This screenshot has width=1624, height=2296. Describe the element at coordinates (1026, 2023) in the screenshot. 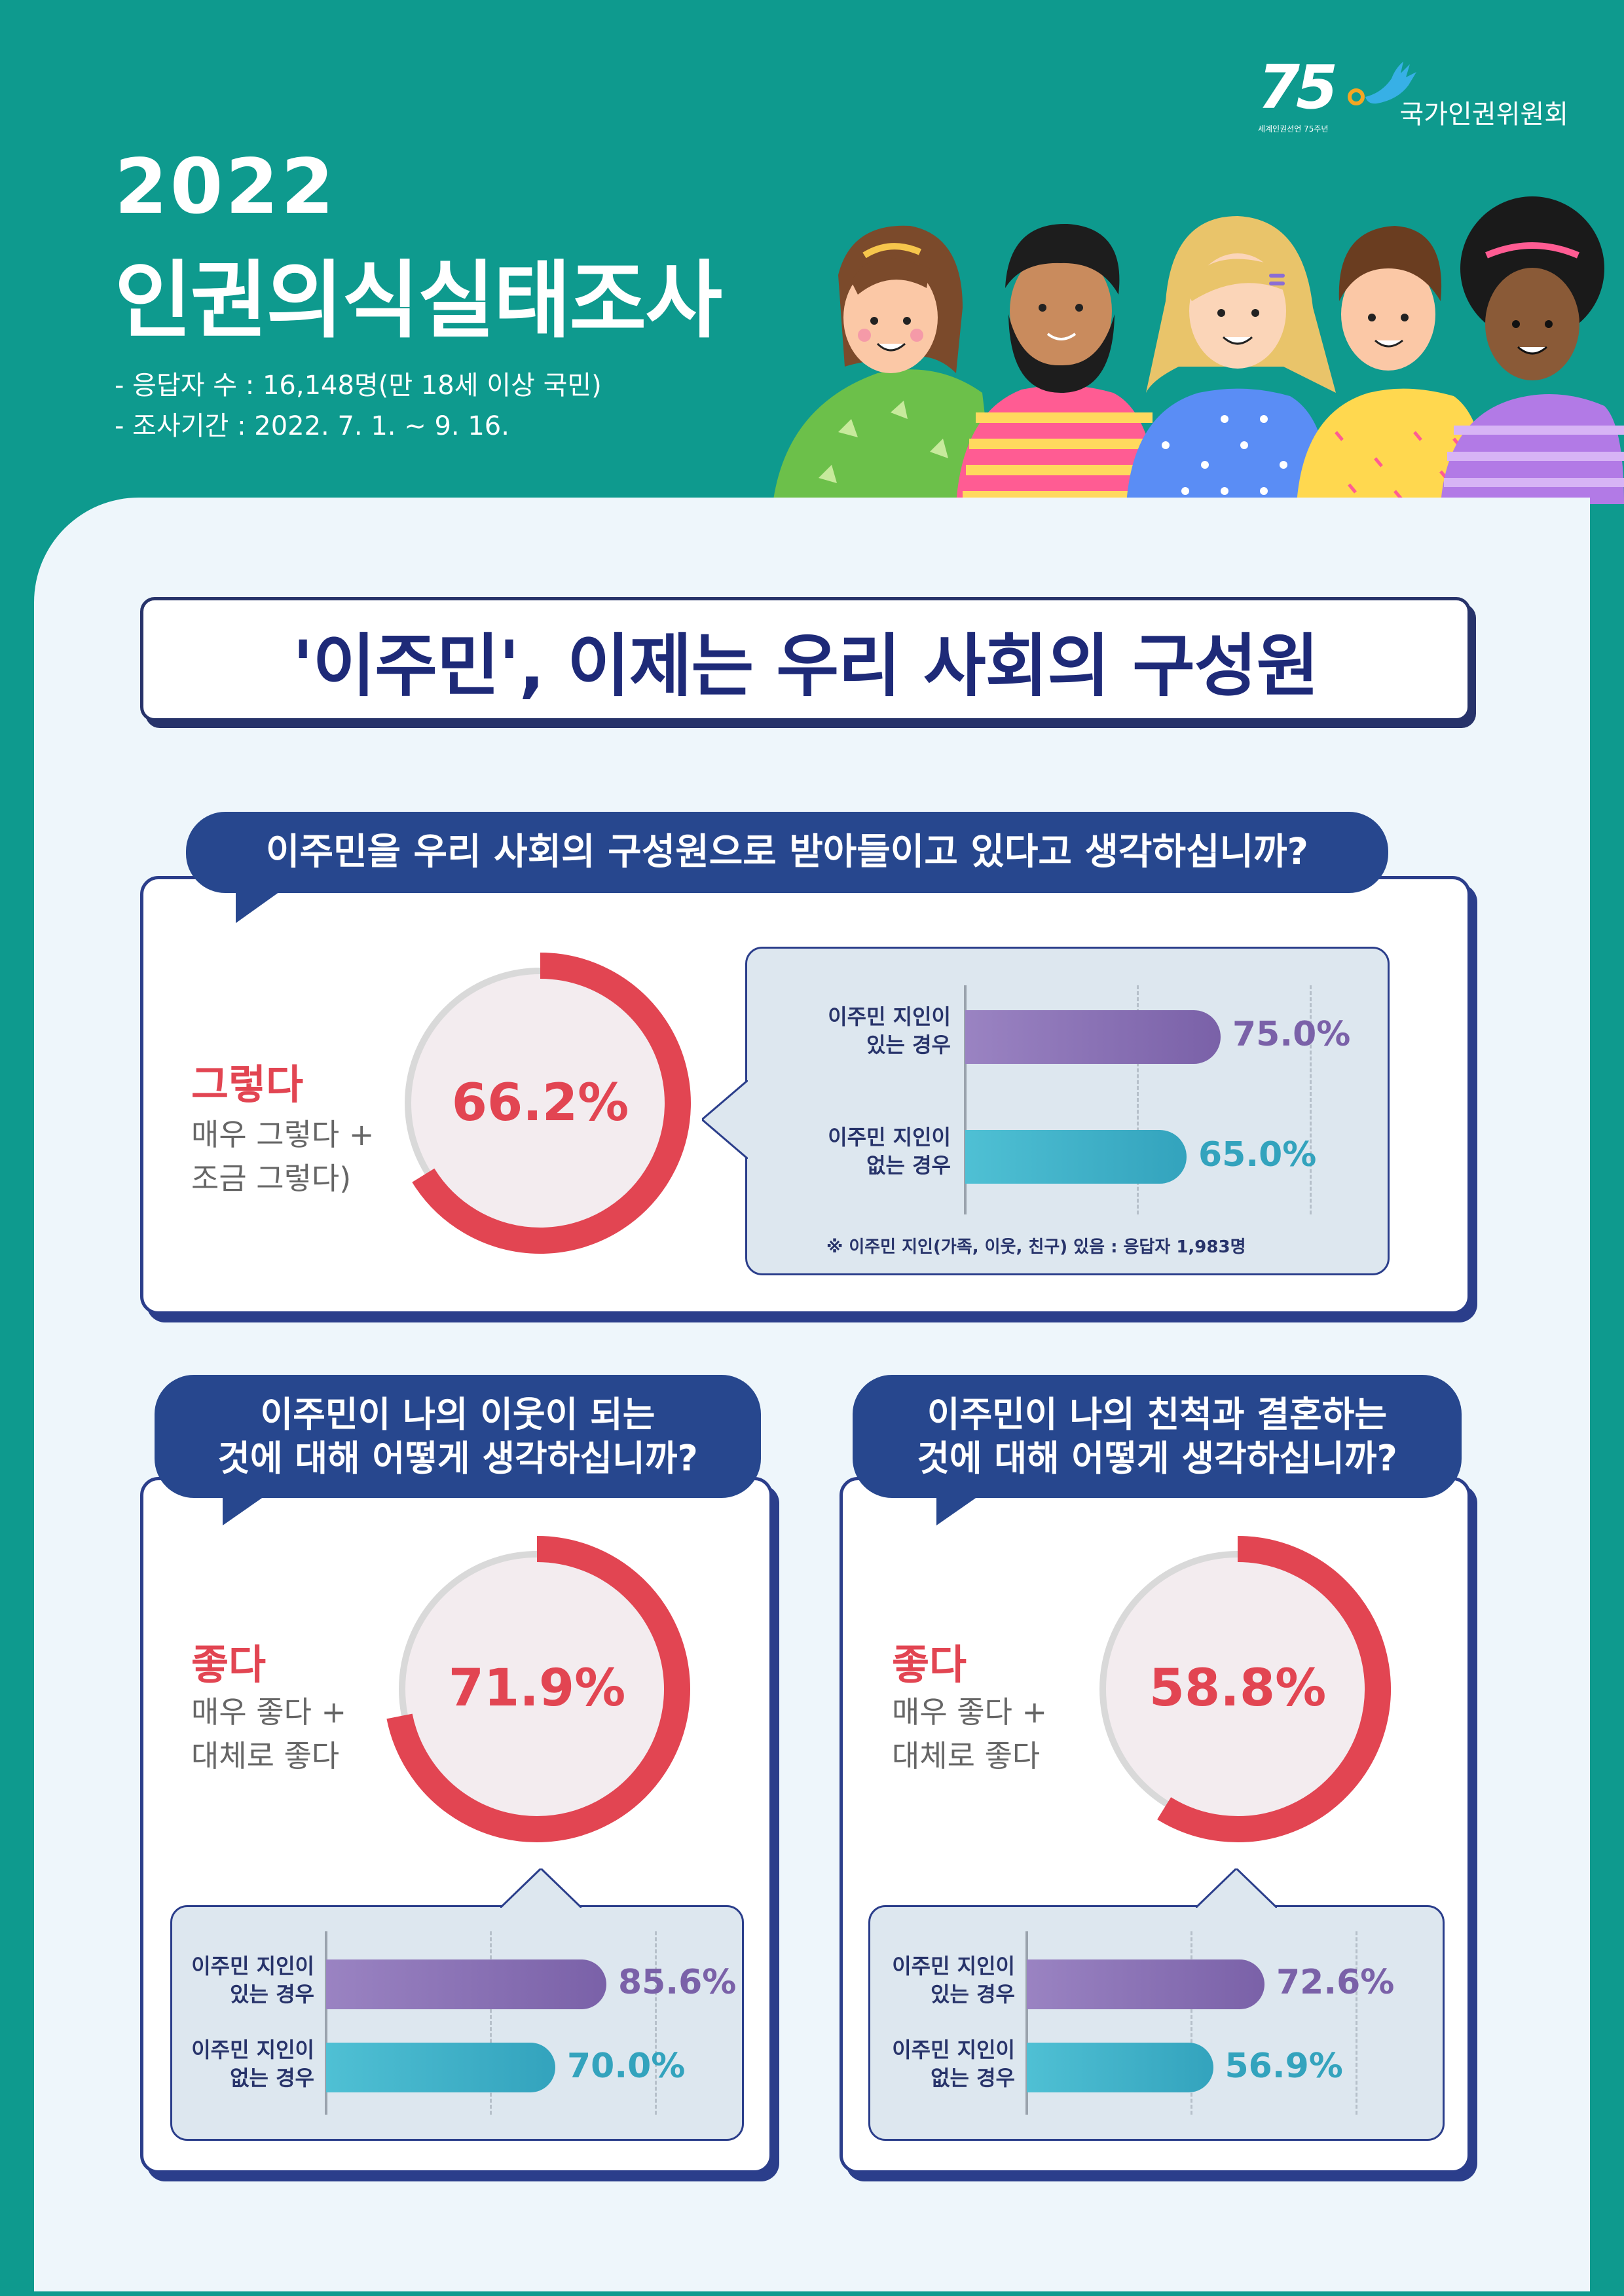

I see `q3-bar-axis` at that location.